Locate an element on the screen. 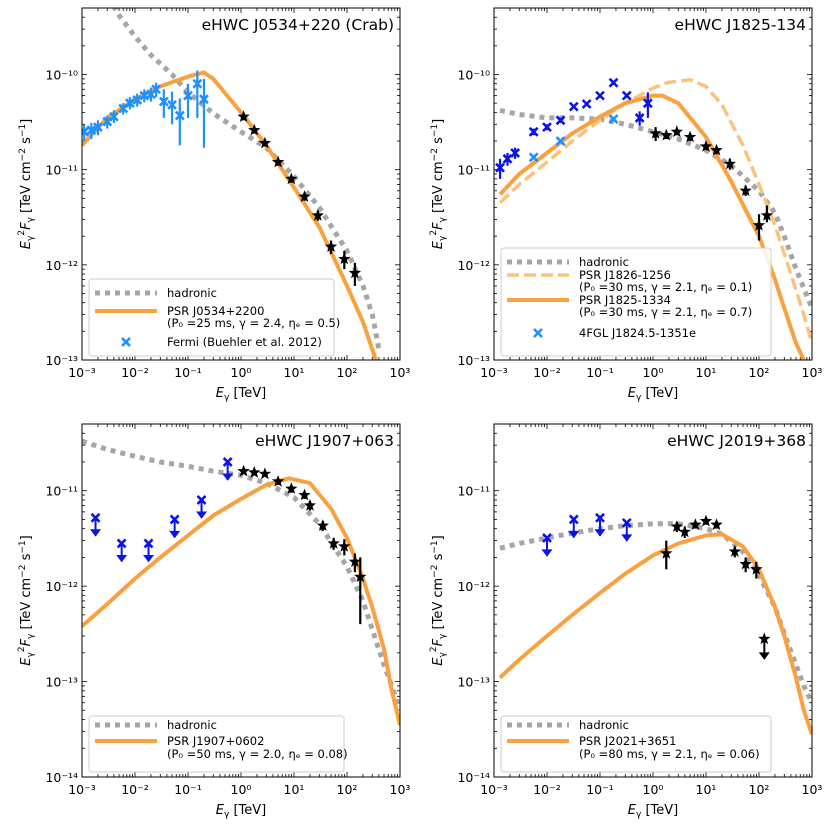 This screenshot has width=830, height=830. plot-area is located at coordinates (655, 623).